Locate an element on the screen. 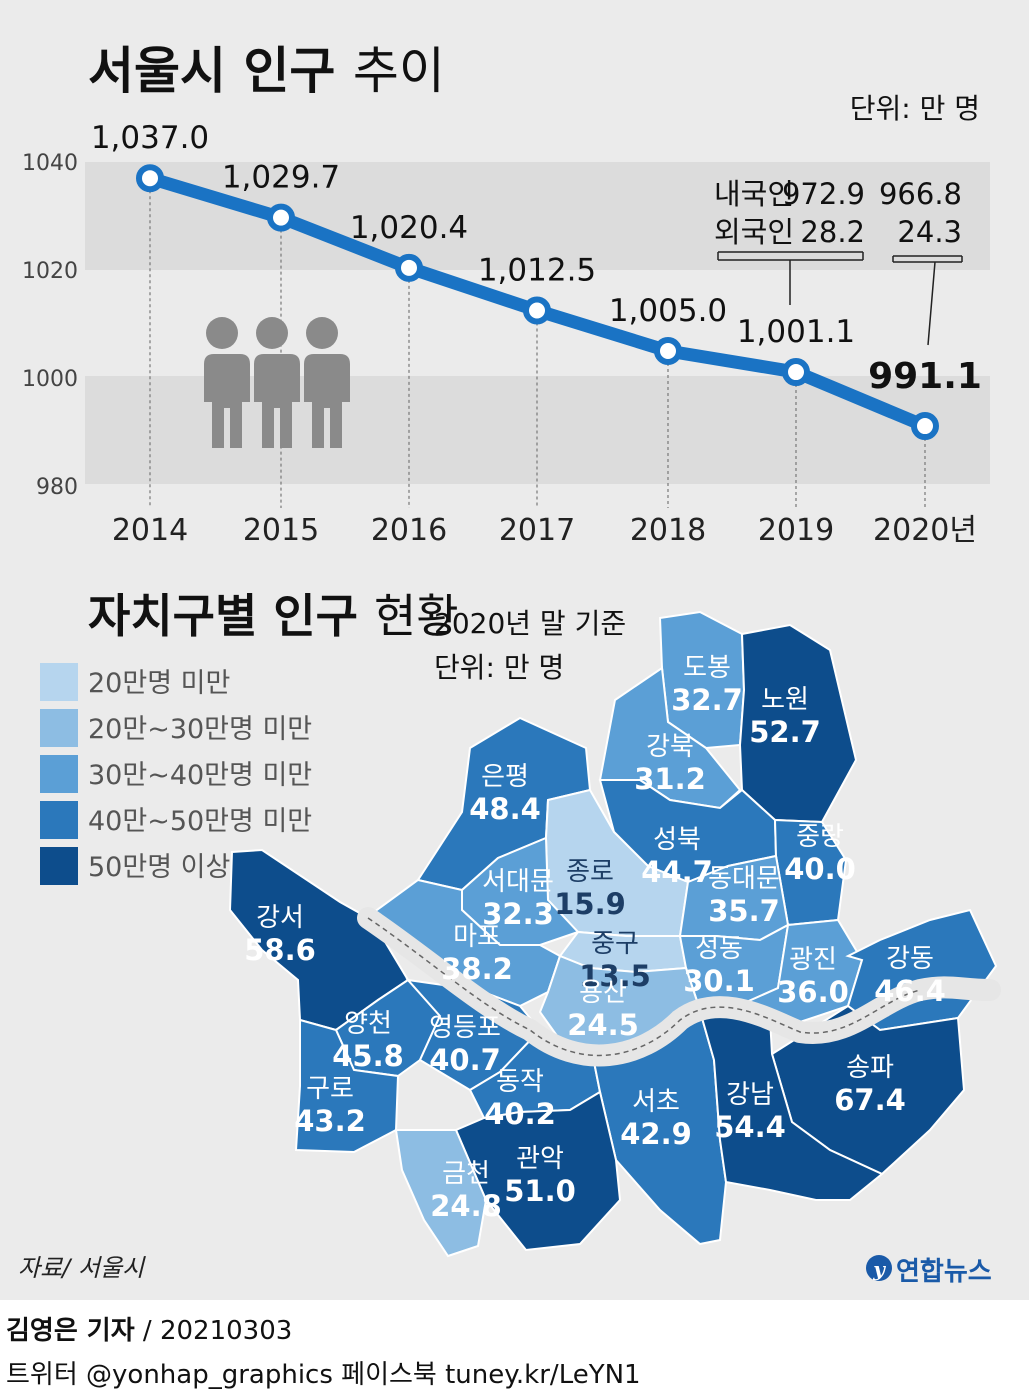 The height and width of the screenshot is (1393, 1029). breakdown-label-domestic: 내국인 is located at coordinates (754, 194).